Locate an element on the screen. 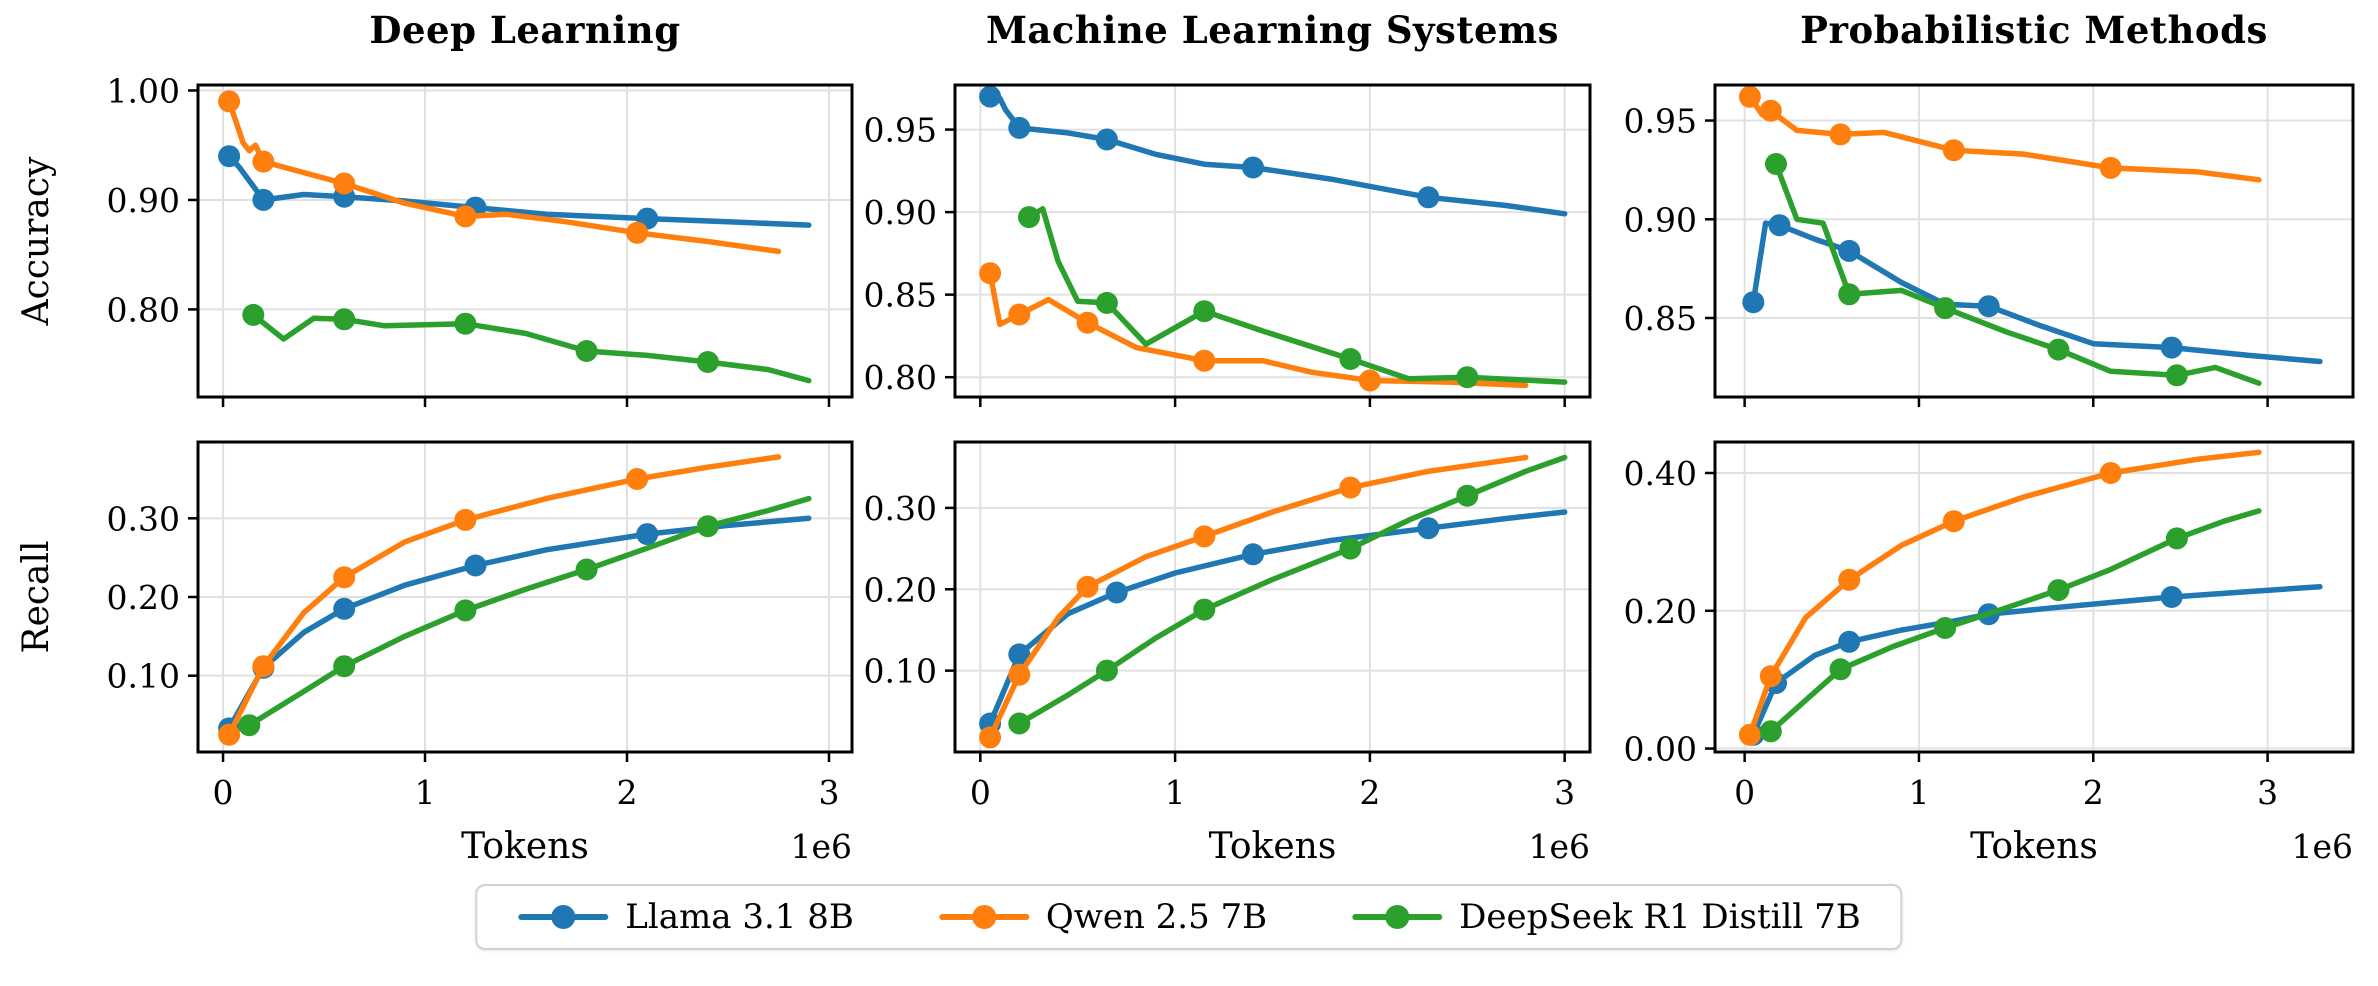  y-tick-label: 0.85 is located at coordinates (1660, 318).